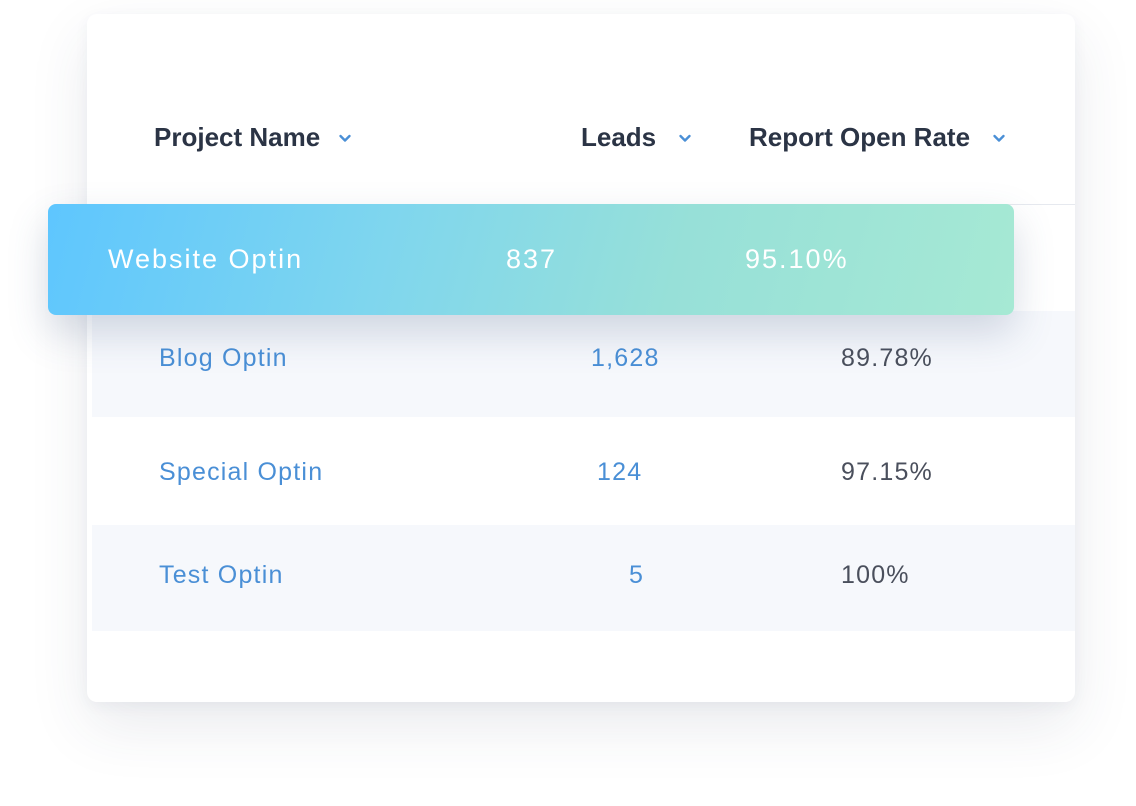  I want to click on leads-count-link: 124, so click(620, 472).